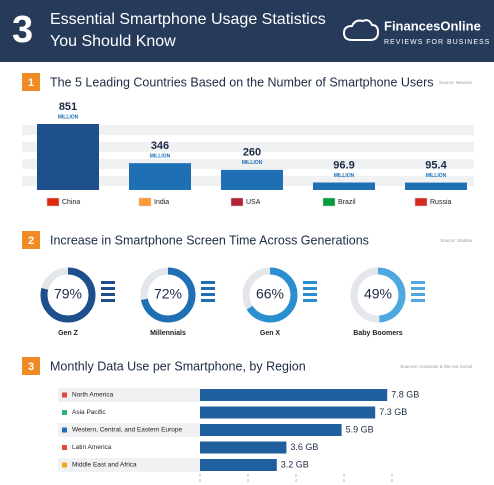  I want to click on value-label: 346, so click(160, 146).